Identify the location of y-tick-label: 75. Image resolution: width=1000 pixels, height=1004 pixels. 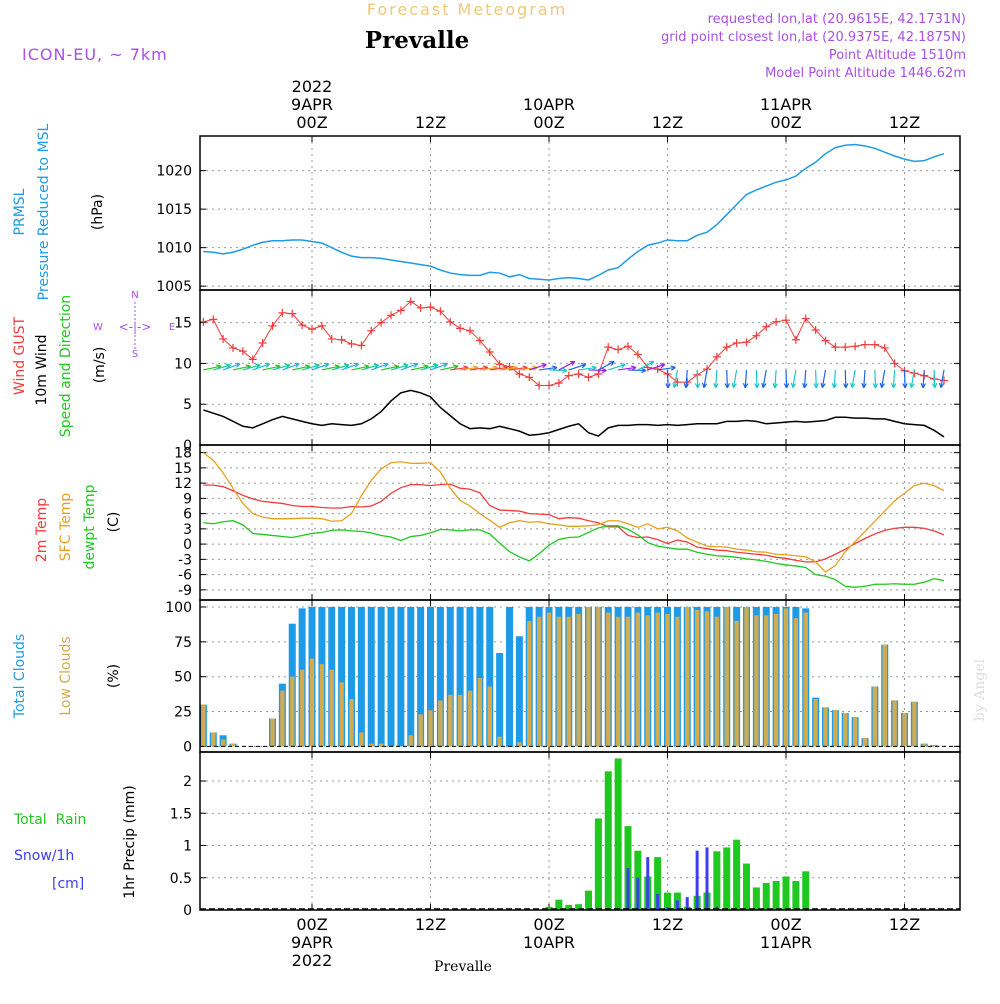
(183, 643).